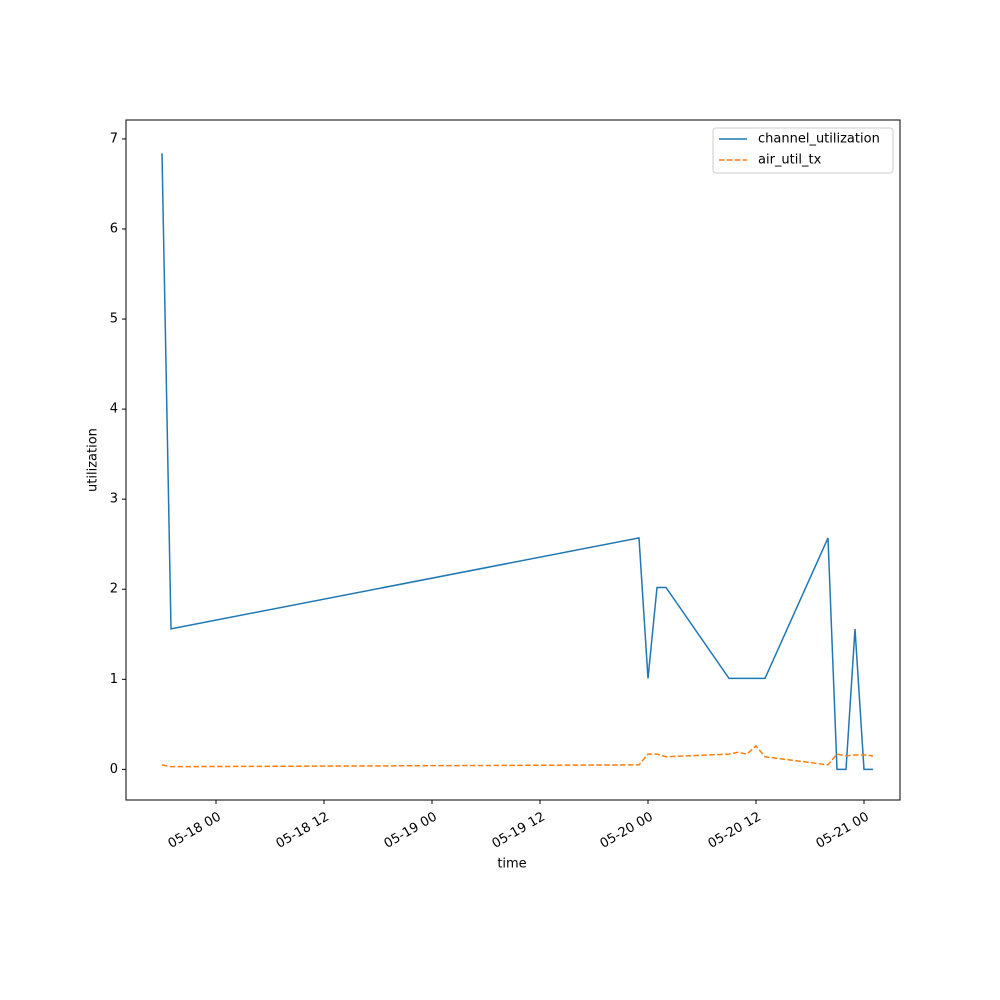 The image size is (1000, 1000). Describe the element at coordinates (519, 831) in the screenshot. I see `x-tick-label: 05-19 12` at that location.